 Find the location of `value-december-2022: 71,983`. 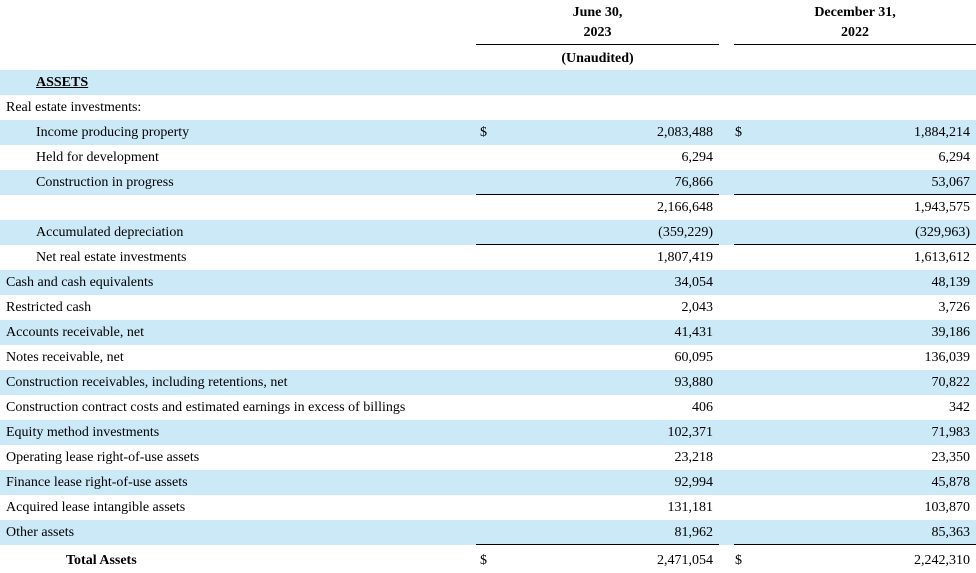

value-december-2022: 71,983 is located at coordinates (951, 432).